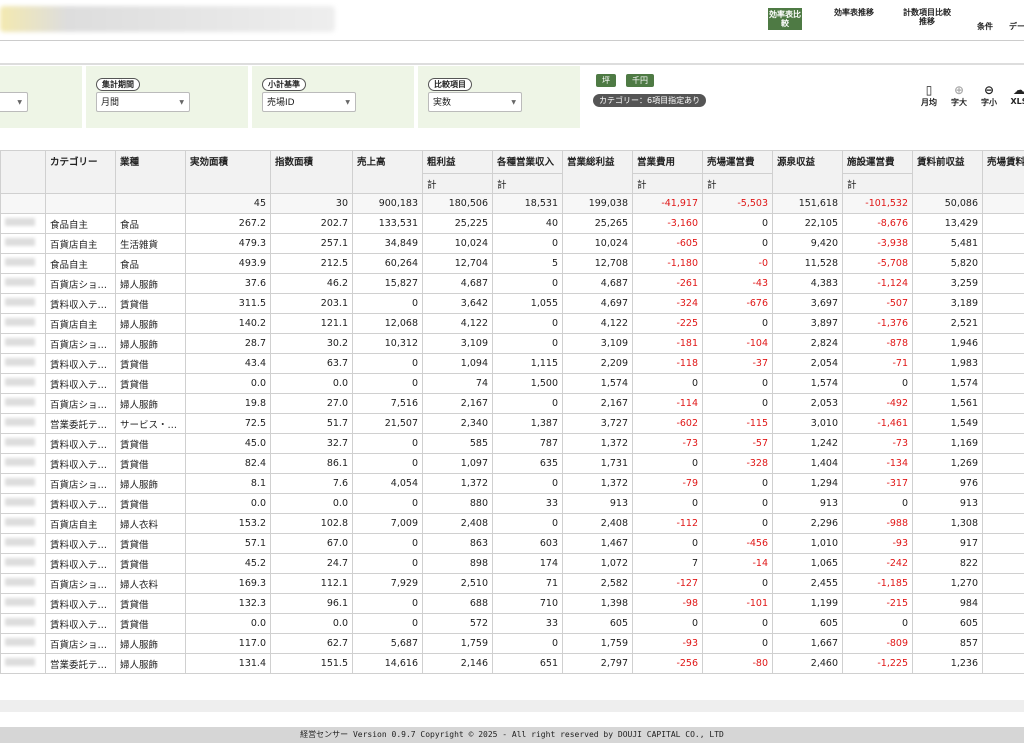  Describe the element at coordinates (877, 643) in the screenshot. I see `cell: -809` at that location.